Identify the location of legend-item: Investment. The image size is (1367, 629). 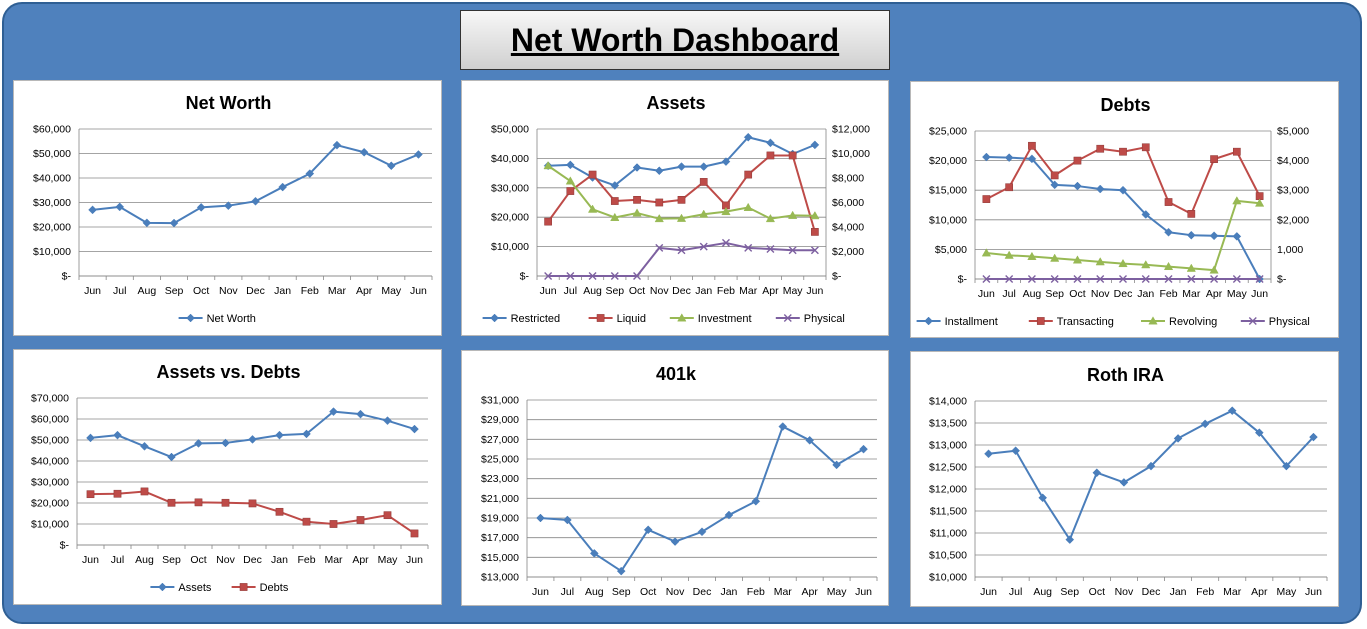
(710, 319).